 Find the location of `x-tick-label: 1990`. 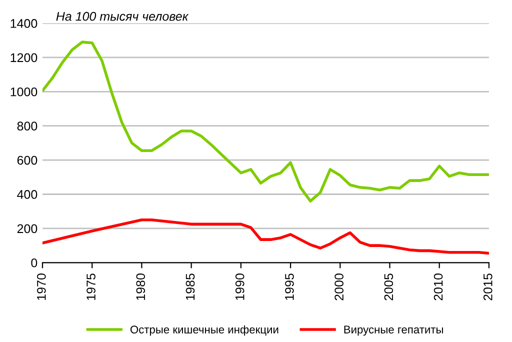

x-tick-label: 1990 is located at coordinates (239, 287).